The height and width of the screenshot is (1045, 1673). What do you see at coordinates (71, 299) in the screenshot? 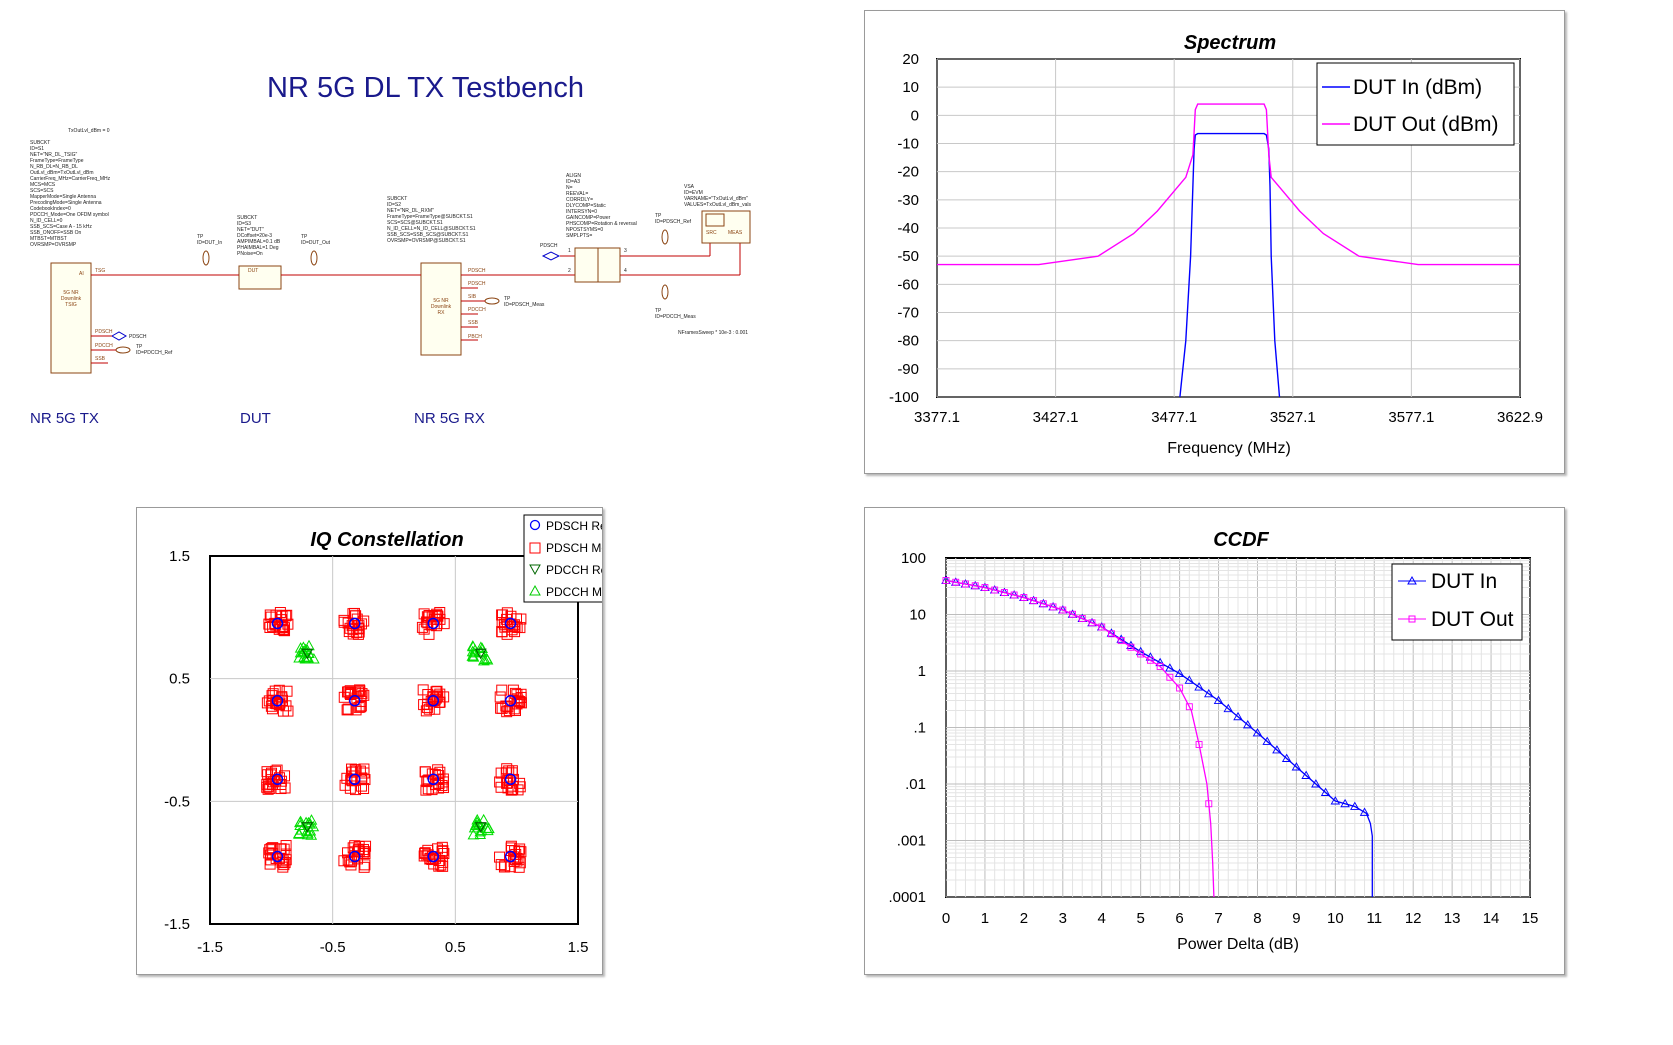
I see `tx-block-text: 5G NR Downlink TSIG` at bounding box center [71, 299].